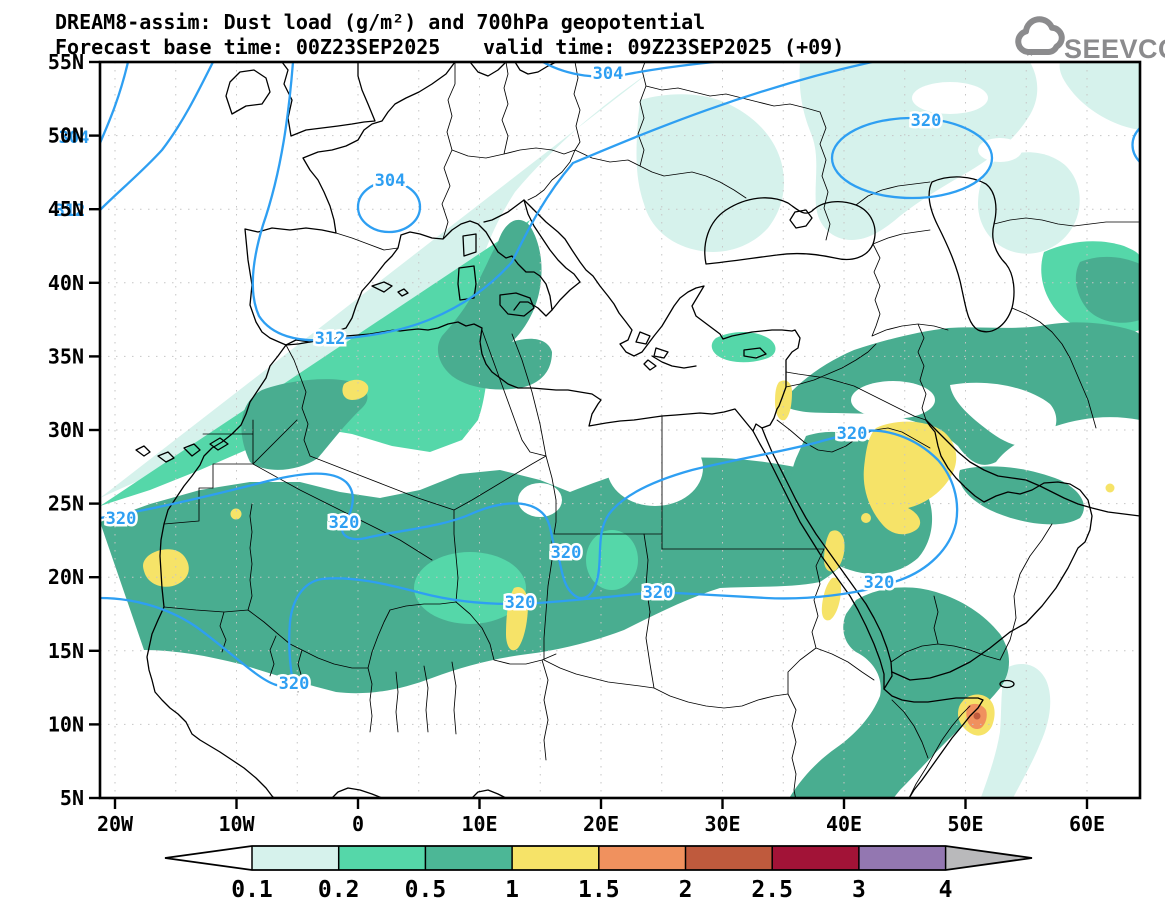 The image size is (1165, 907). I want to click on dust-spot-saudi-small, so click(866, 518).